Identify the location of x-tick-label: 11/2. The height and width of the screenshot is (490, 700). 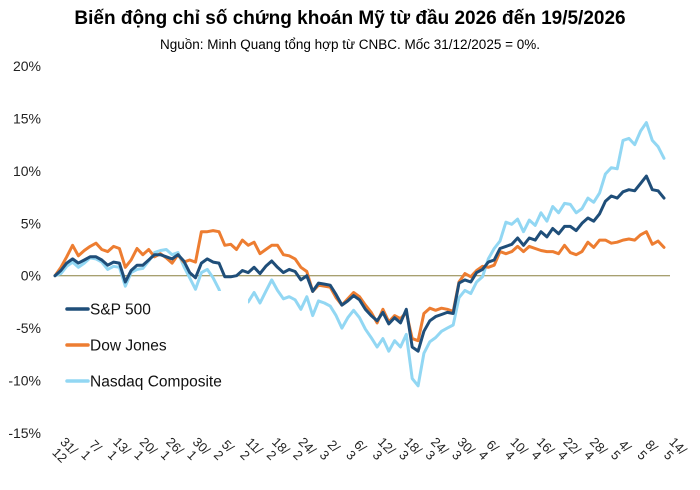
(250, 451).